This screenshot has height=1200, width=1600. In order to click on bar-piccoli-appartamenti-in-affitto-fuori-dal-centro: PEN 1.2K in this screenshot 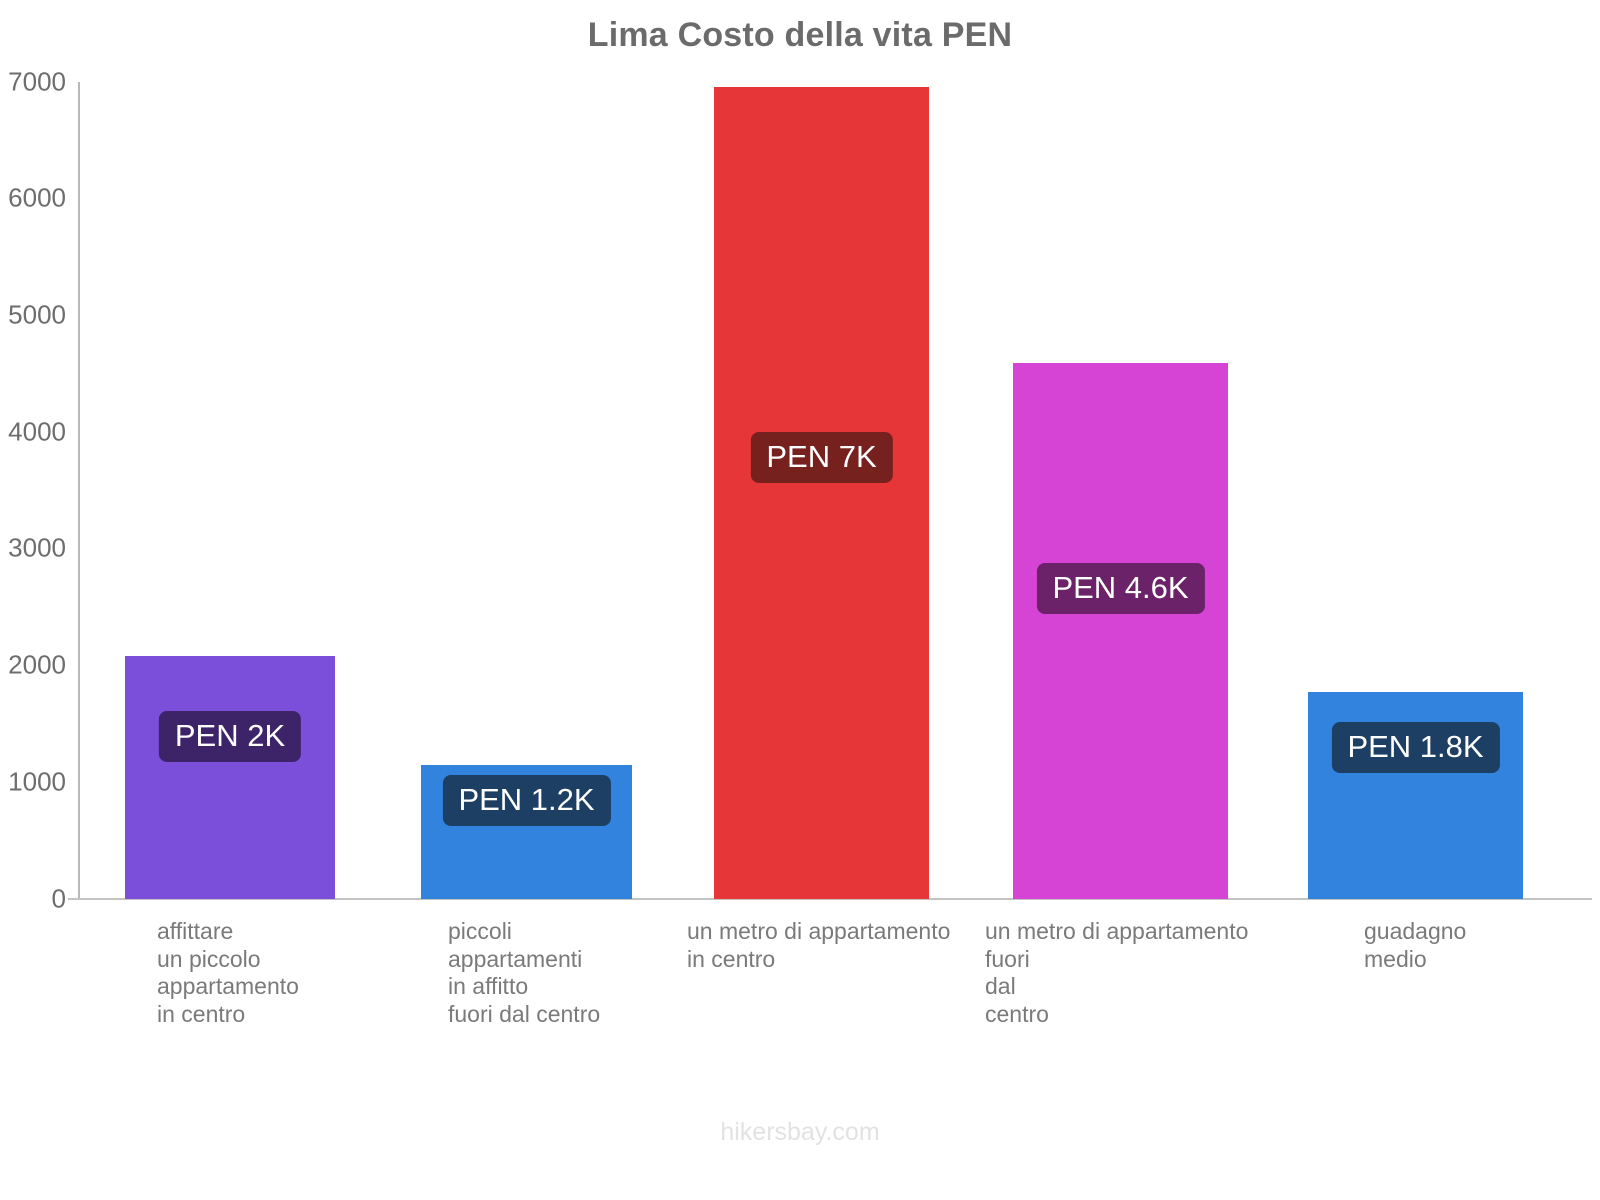, I will do `click(526, 832)`.